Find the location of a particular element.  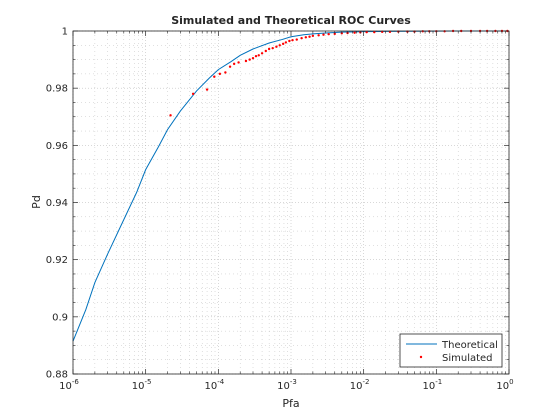

y-tick-label: 0.88 is located at coordinates (57, 375).